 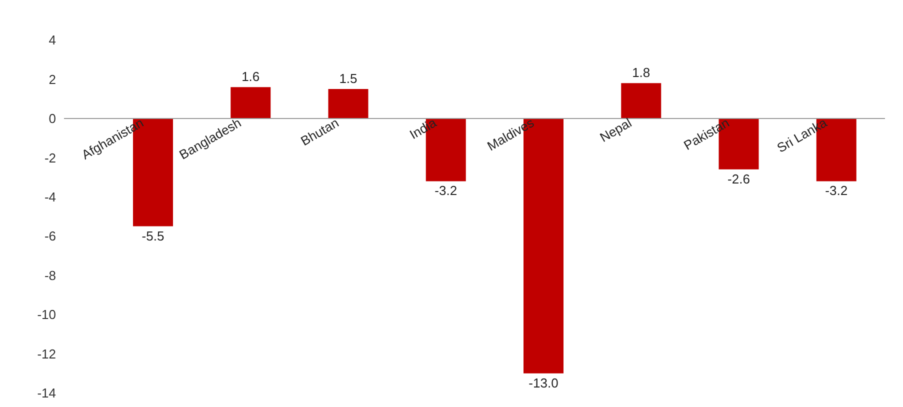 I want to click on data-label: 1.8, so click(x=641, y=72).